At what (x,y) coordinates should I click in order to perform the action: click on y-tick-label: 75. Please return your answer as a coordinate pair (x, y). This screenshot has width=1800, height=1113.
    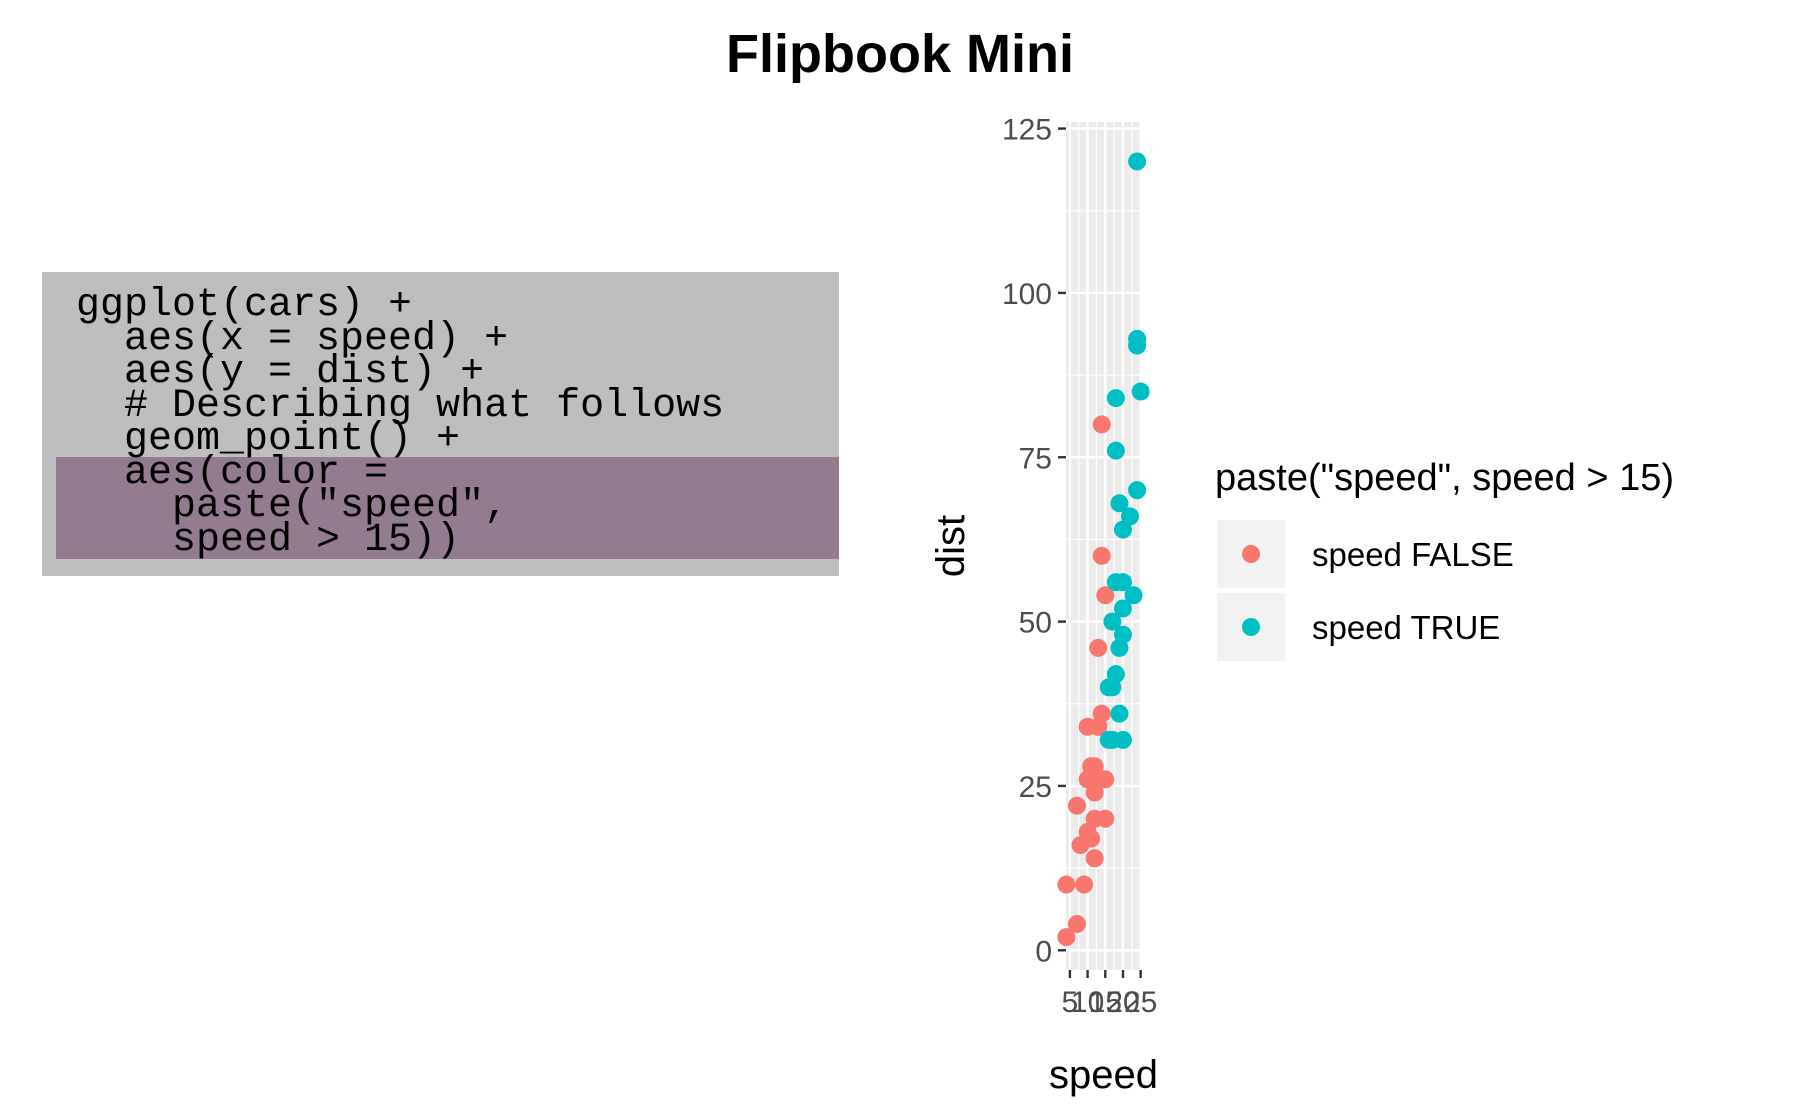
    Looking at the image, I should click on (1035, 458).